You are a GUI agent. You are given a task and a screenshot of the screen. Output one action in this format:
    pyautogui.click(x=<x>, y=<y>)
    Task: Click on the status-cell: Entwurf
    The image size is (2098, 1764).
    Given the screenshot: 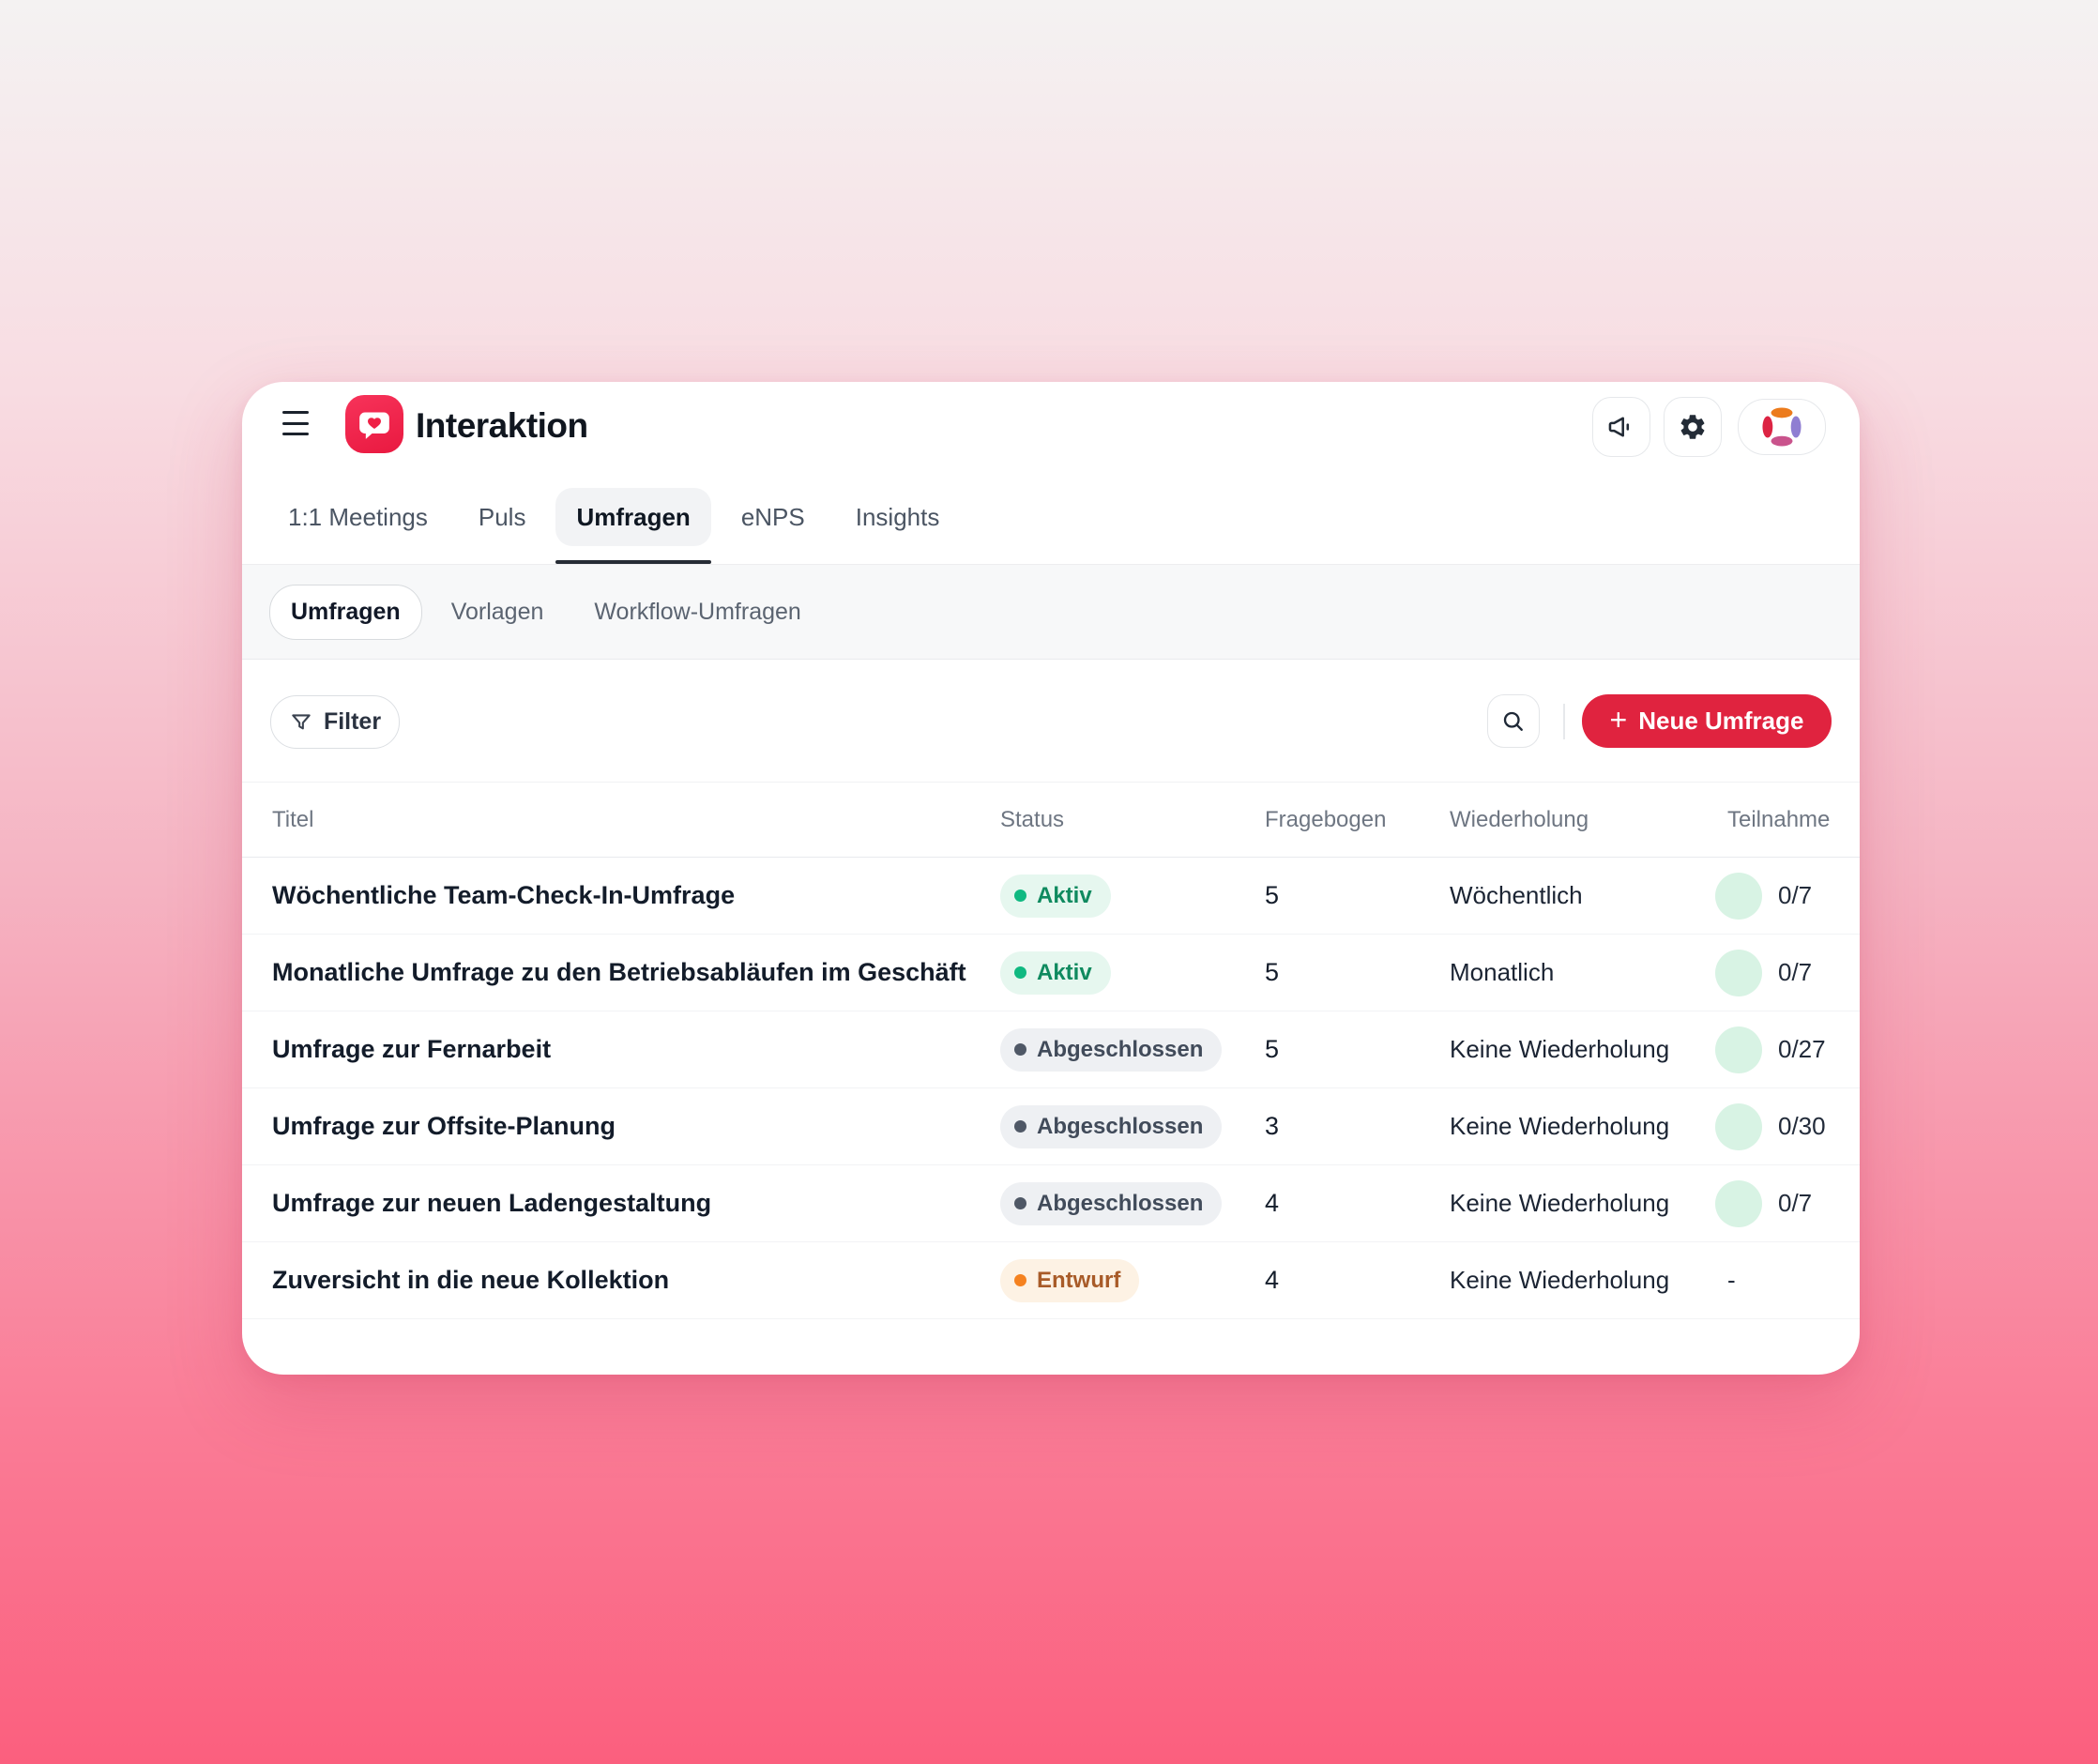 What is the action you would take?
    pyautogui.click(x=1132, y=1280)
    